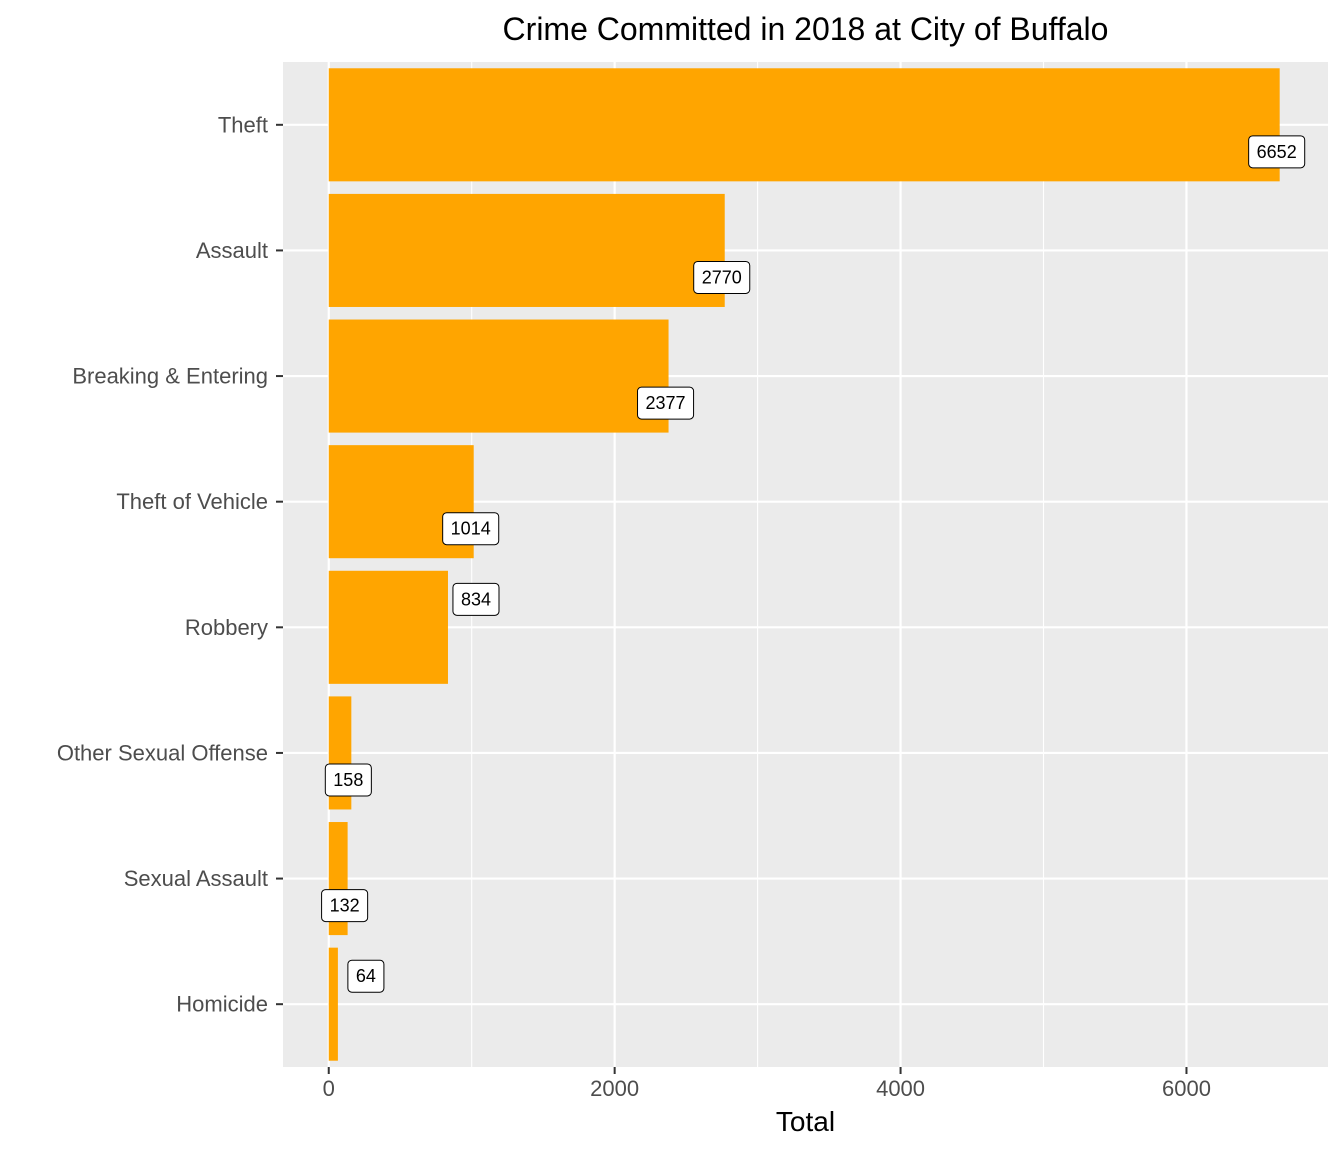 Image resolution: width=1344 pixels, height=1152 pixels. I want to click on y-tick-label: Assault, so click(232, 250).